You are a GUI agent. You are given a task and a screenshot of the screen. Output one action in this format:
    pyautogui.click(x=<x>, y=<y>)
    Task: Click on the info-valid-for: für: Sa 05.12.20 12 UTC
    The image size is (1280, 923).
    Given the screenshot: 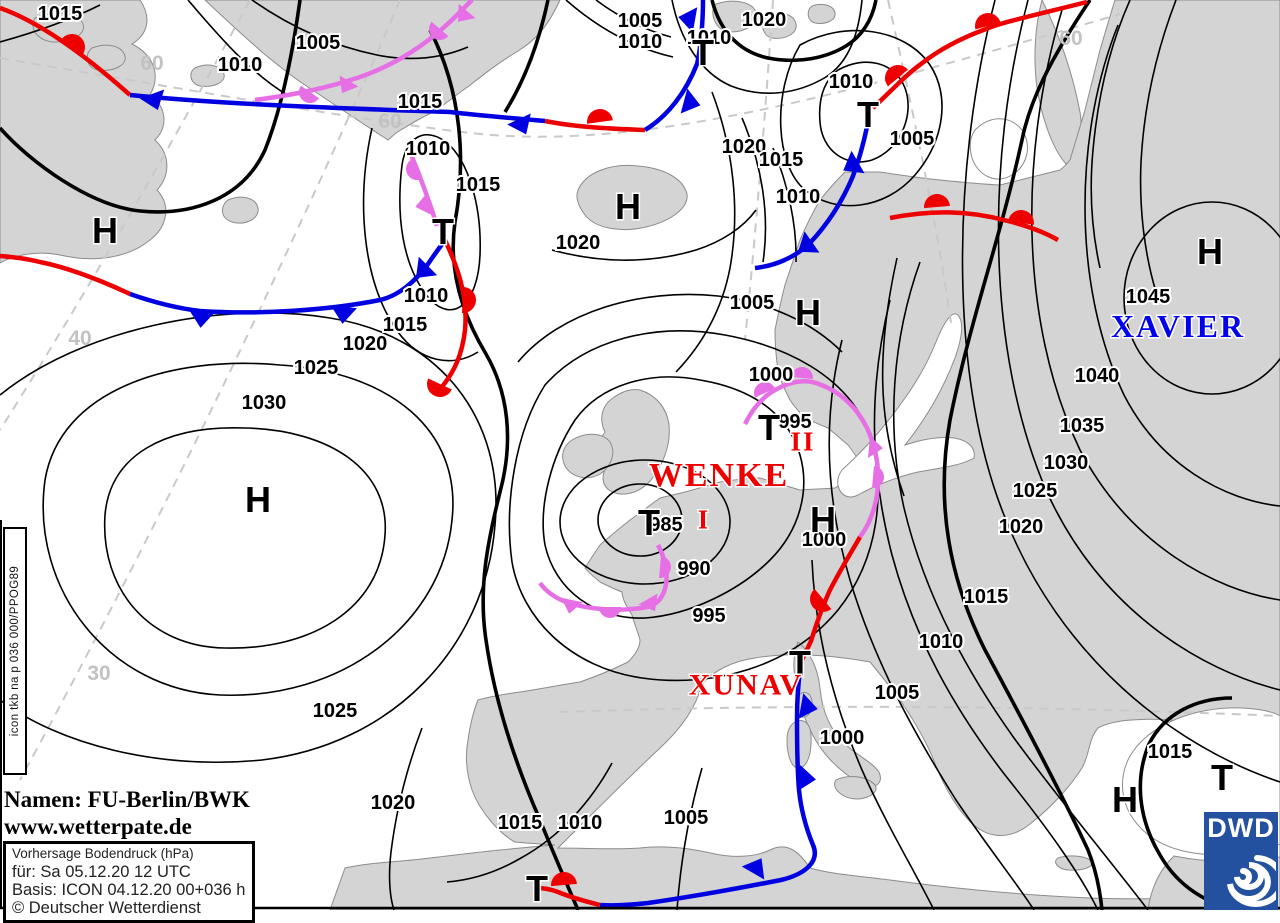 What is the action you would take?
    pyautogui.click(x=129, y=872)
    